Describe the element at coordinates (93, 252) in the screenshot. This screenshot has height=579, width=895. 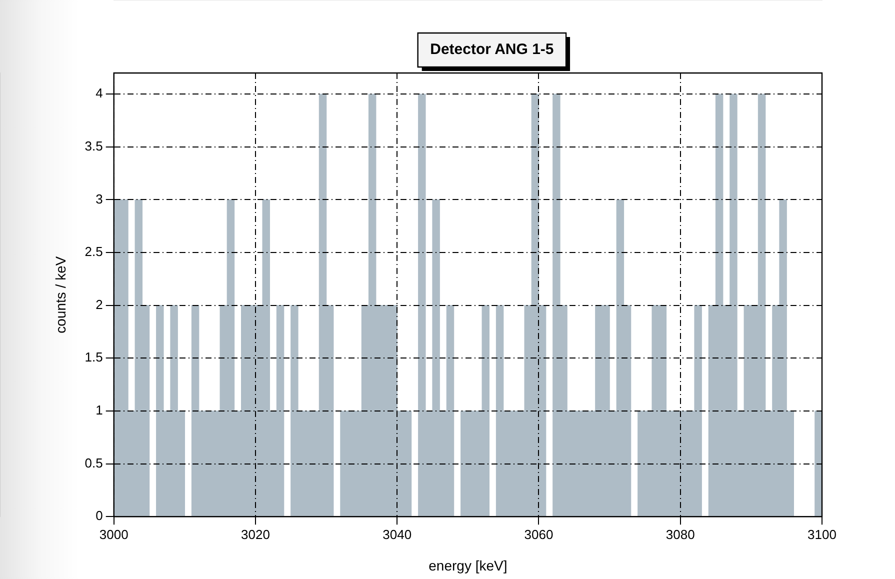
I see `y-tick-label: 2.5` at that location.